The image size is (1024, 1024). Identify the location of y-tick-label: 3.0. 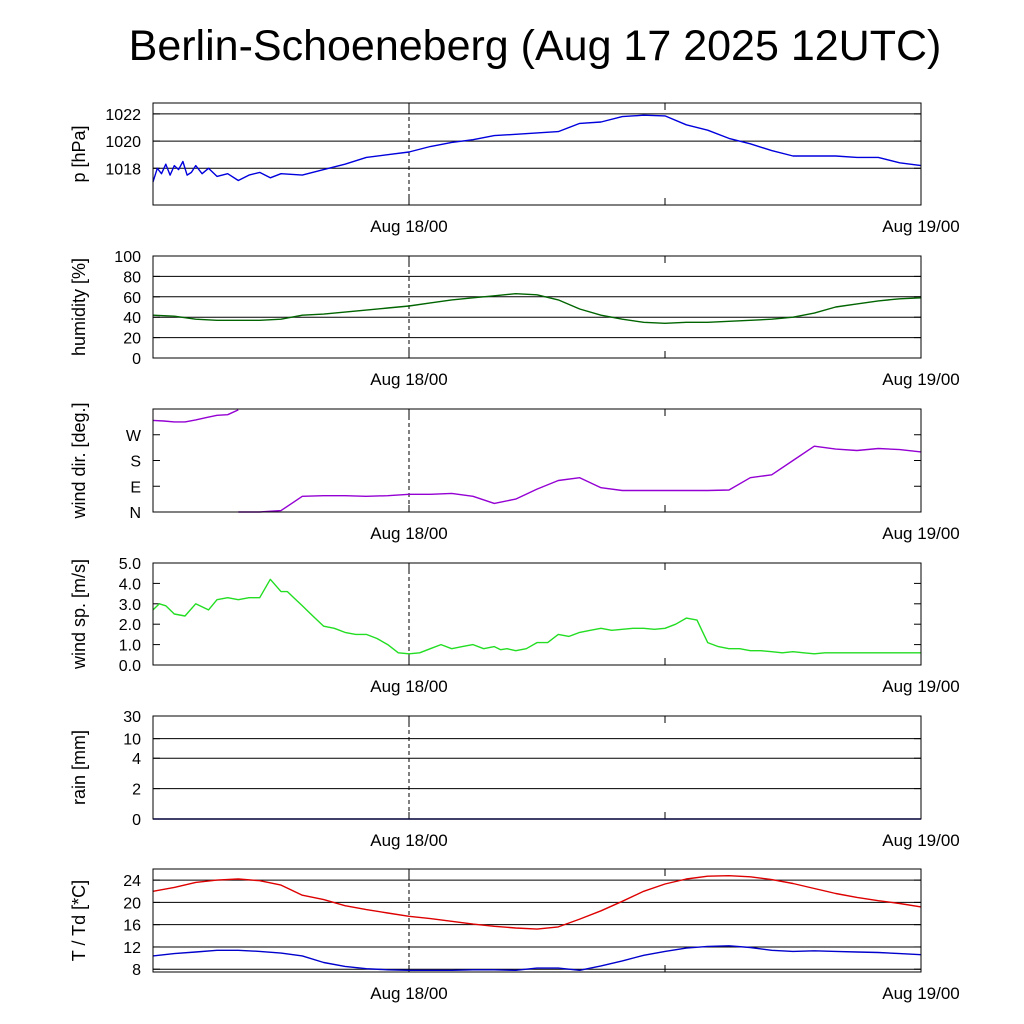
(130, 605).